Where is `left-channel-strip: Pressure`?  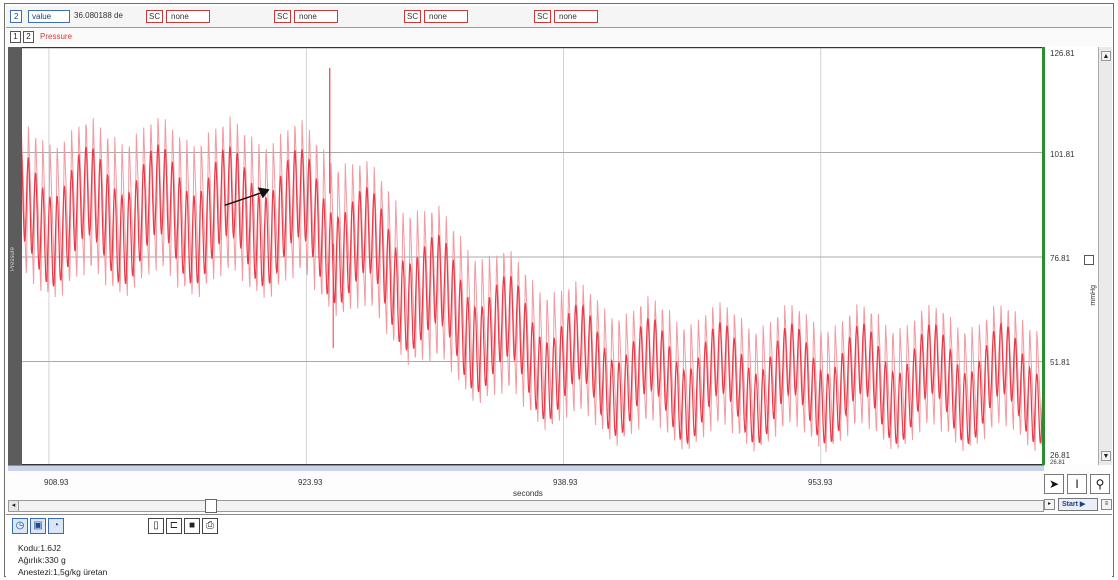
left-channel-strip: Pressure is located at coordinates (15, 256).